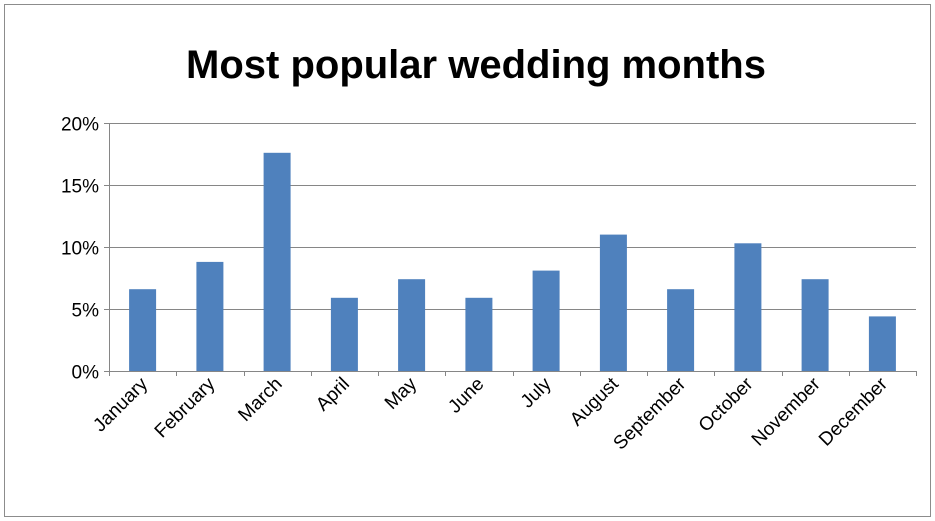 The image size is (935, 521). I want to click on y-tick-label: 15%, so click(80, 187).